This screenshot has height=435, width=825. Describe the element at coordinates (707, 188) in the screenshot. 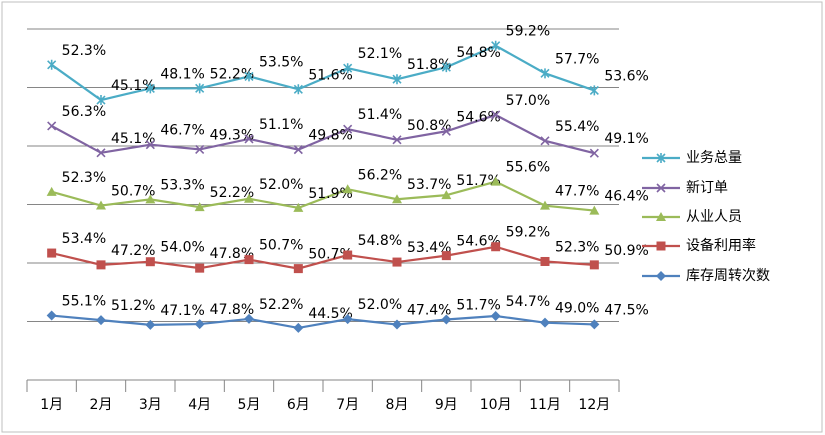

I see `legend-label: 新订单` at that location.